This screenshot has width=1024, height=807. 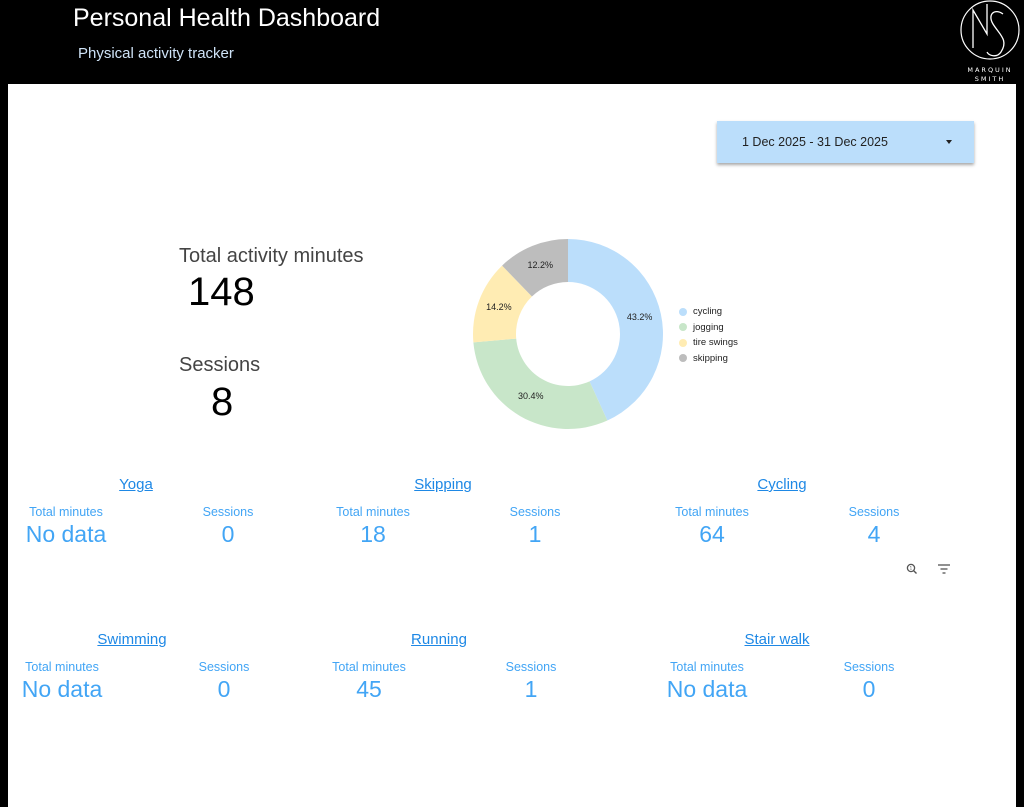 What do you see at coordinates (156, 53) in the screenshot?
I see `page-subtitle: Physical activity tracker` at bounding box center [156, 53].